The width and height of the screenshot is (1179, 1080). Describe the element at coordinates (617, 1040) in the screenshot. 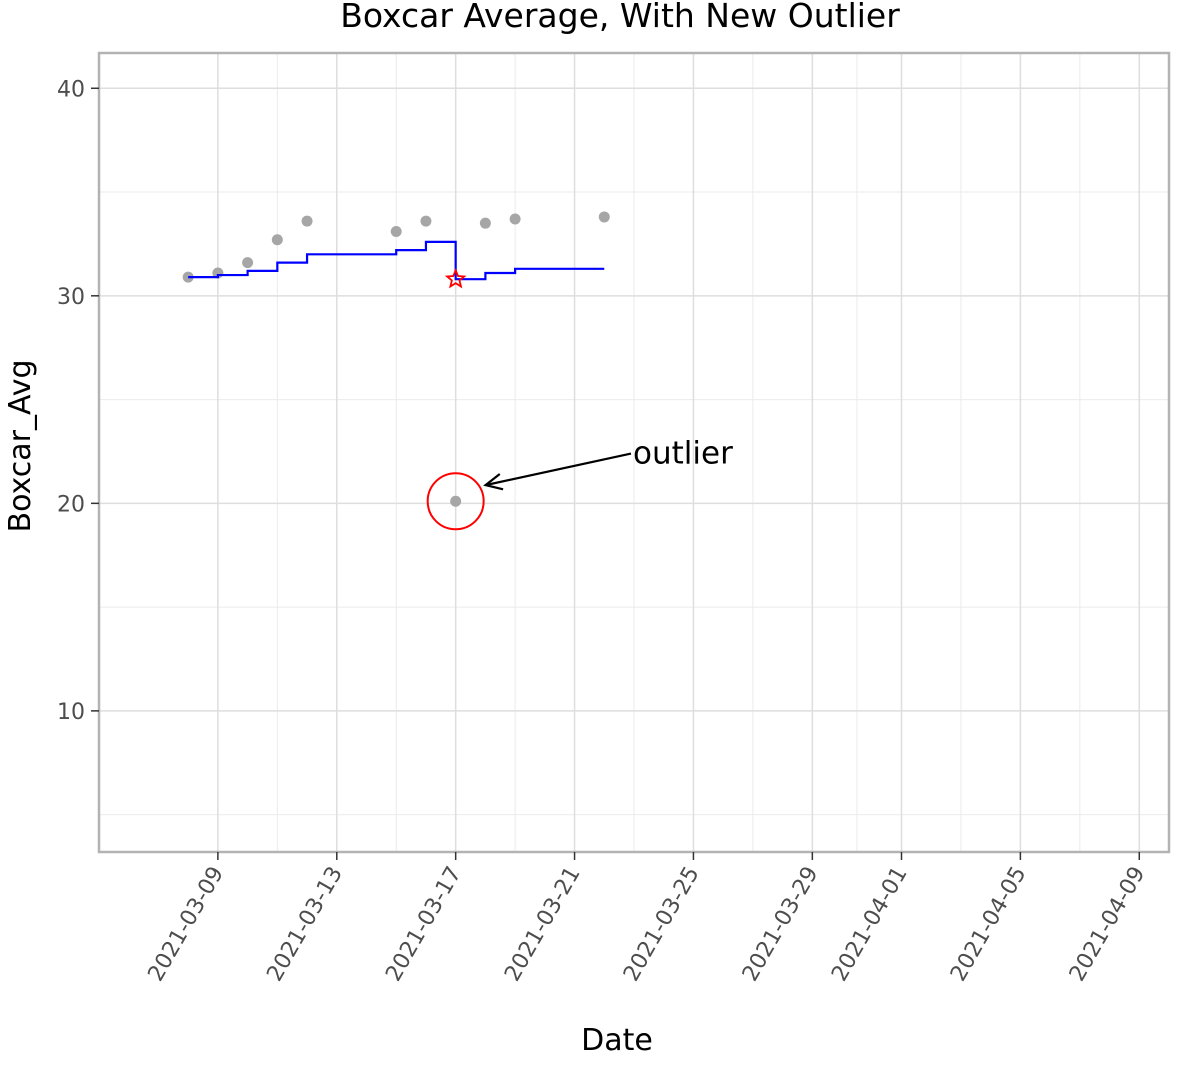

I see `x-axis-title: Date` at that location.